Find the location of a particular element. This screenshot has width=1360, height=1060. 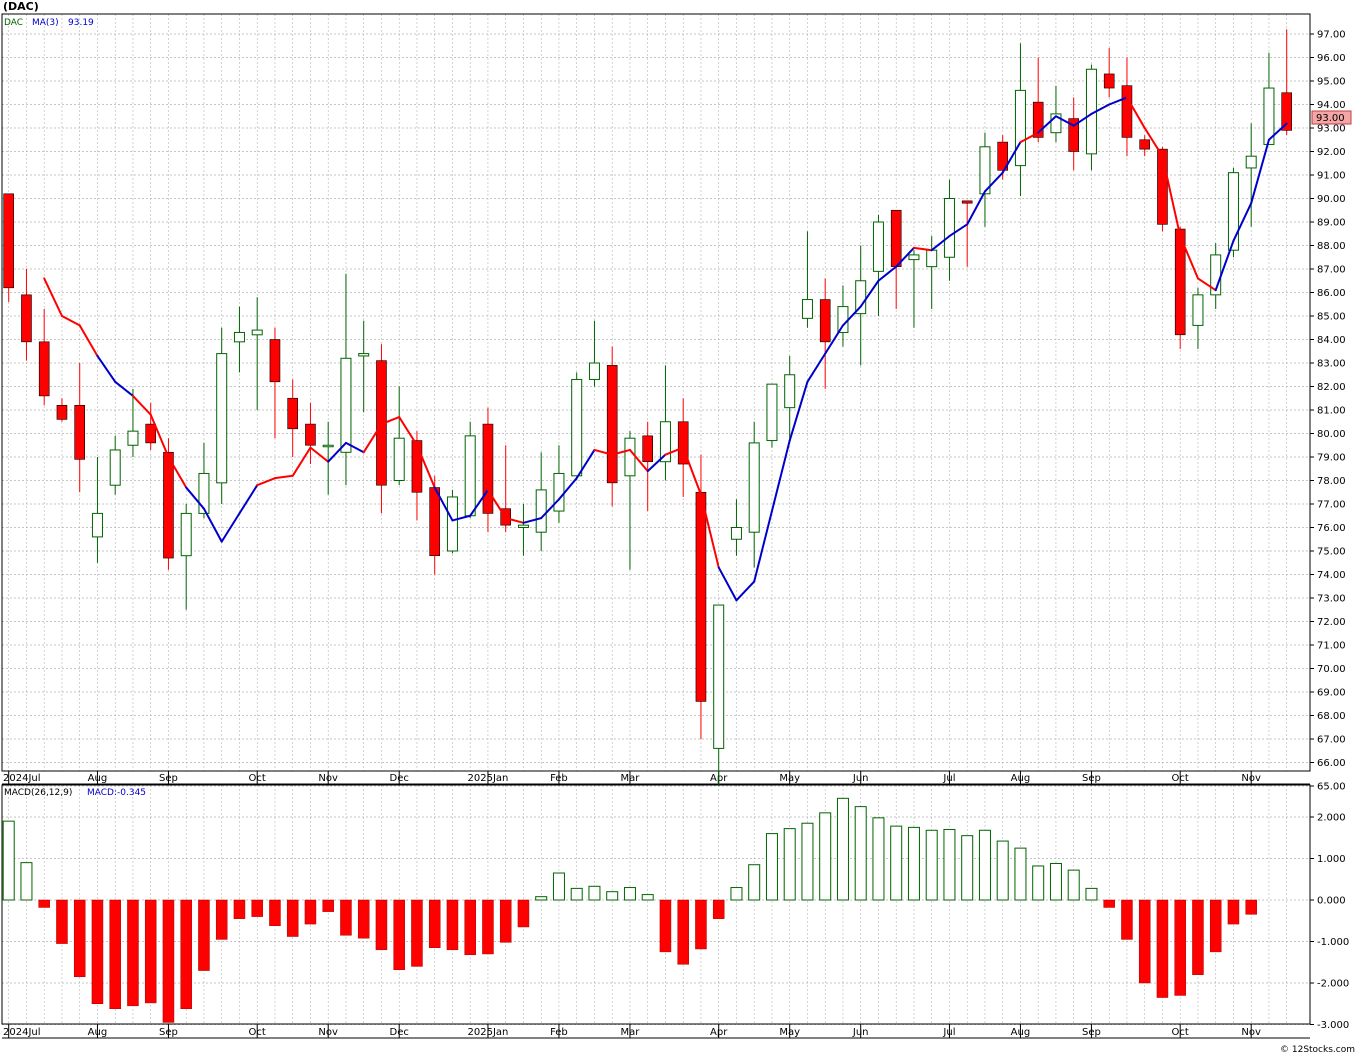

price-tick-label: 94.00 is located at coordinates (1331, 105).